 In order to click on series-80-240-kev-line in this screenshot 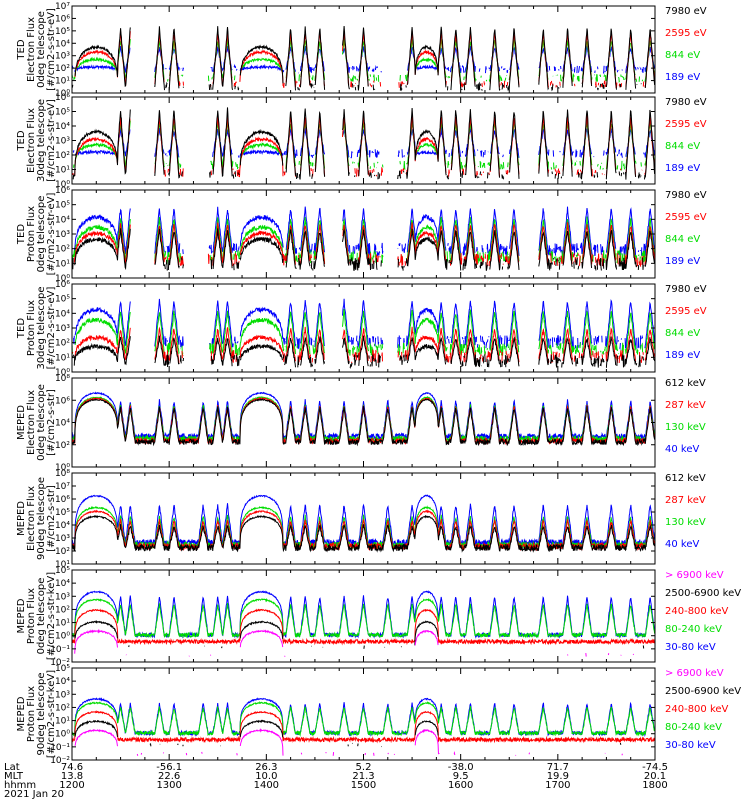, I will do `click(363, 618)`.